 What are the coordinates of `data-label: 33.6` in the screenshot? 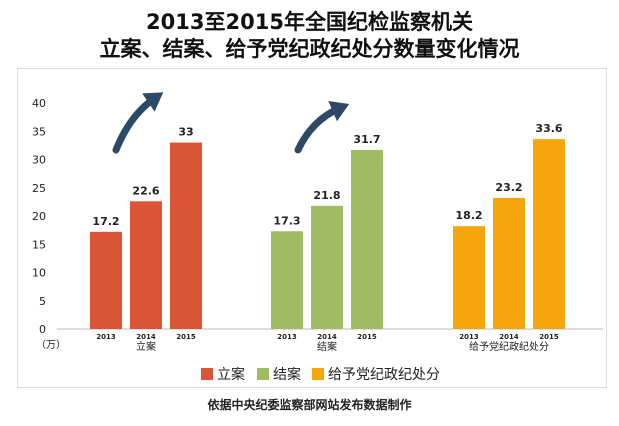 It's located at (548, 128).